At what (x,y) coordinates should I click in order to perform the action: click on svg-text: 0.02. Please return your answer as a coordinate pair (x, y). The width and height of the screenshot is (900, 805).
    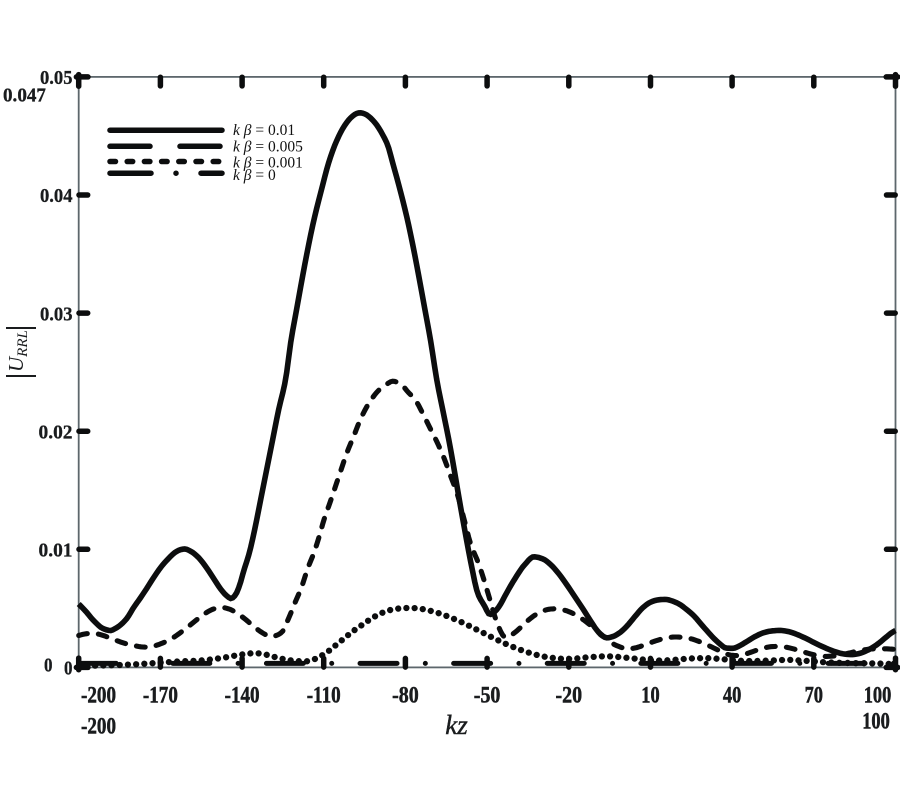
    Looking at the image, I should click on (56, 432).